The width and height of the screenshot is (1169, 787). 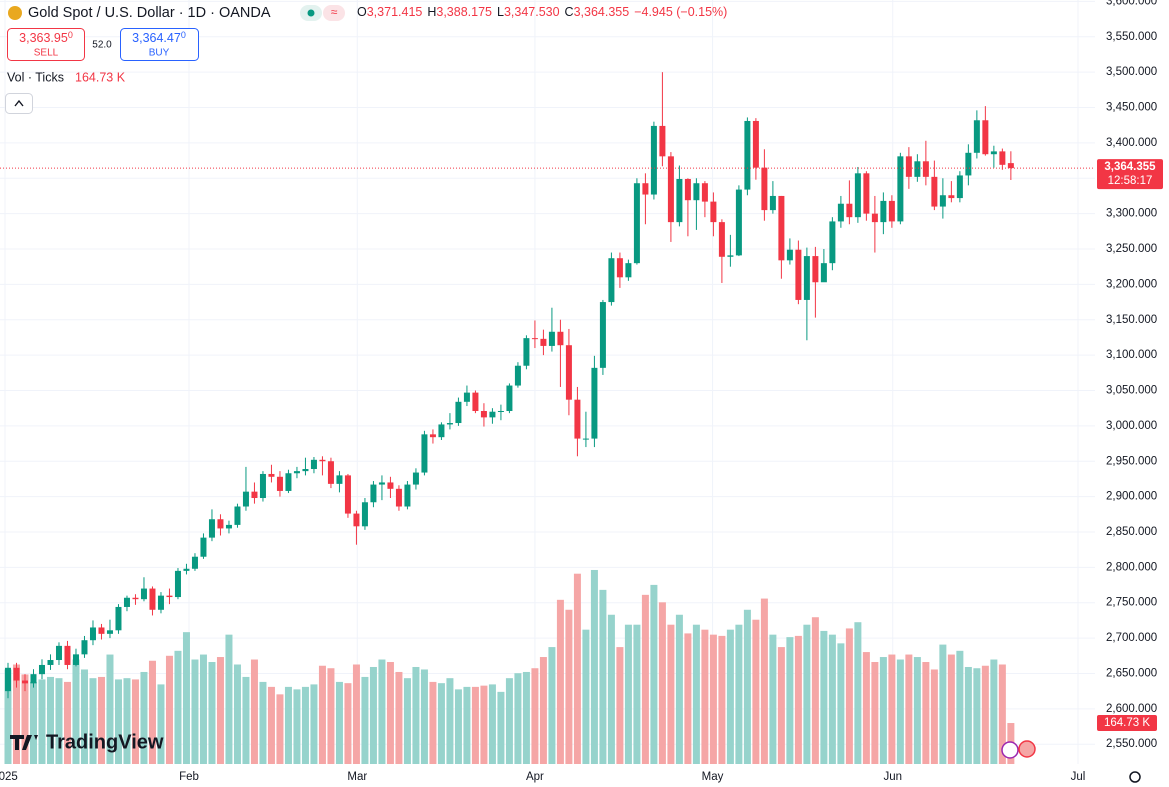 I want to click on buy-label: BUY, so click(x=159, y=53).